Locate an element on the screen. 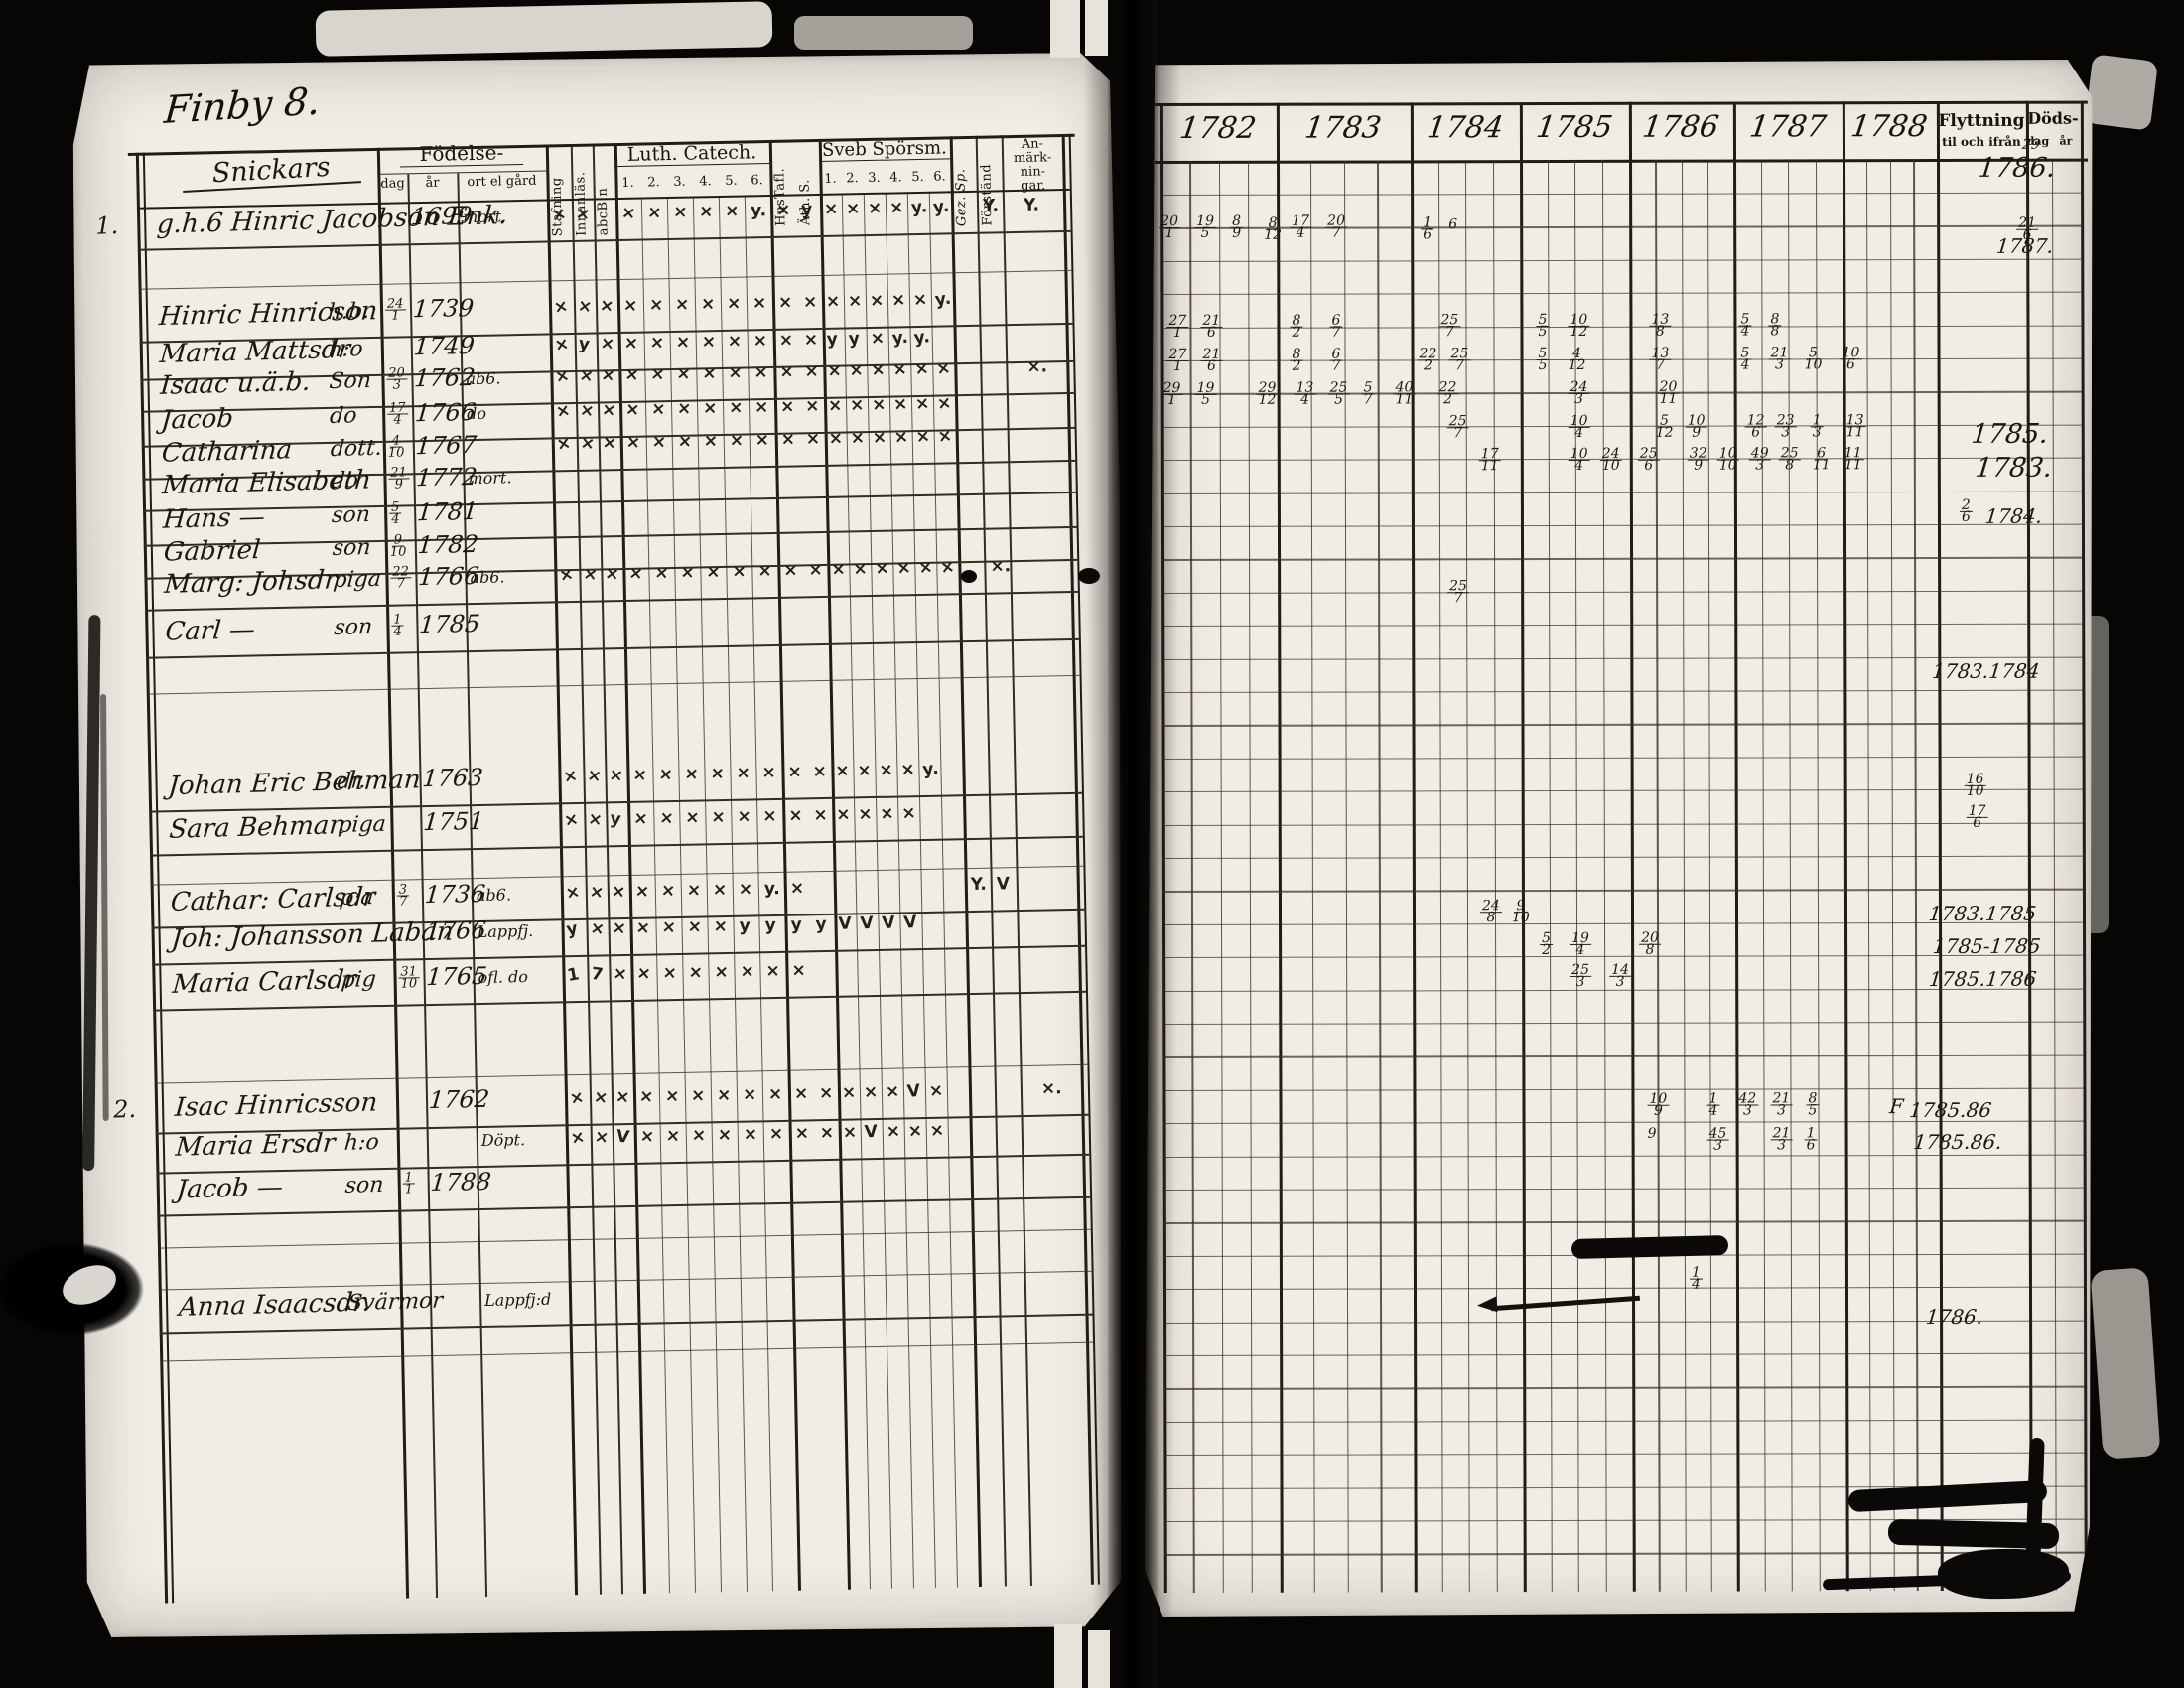 The width and height of the screenshot is (2184, 1688). note: ab6. is located at coordinates (483, 378).